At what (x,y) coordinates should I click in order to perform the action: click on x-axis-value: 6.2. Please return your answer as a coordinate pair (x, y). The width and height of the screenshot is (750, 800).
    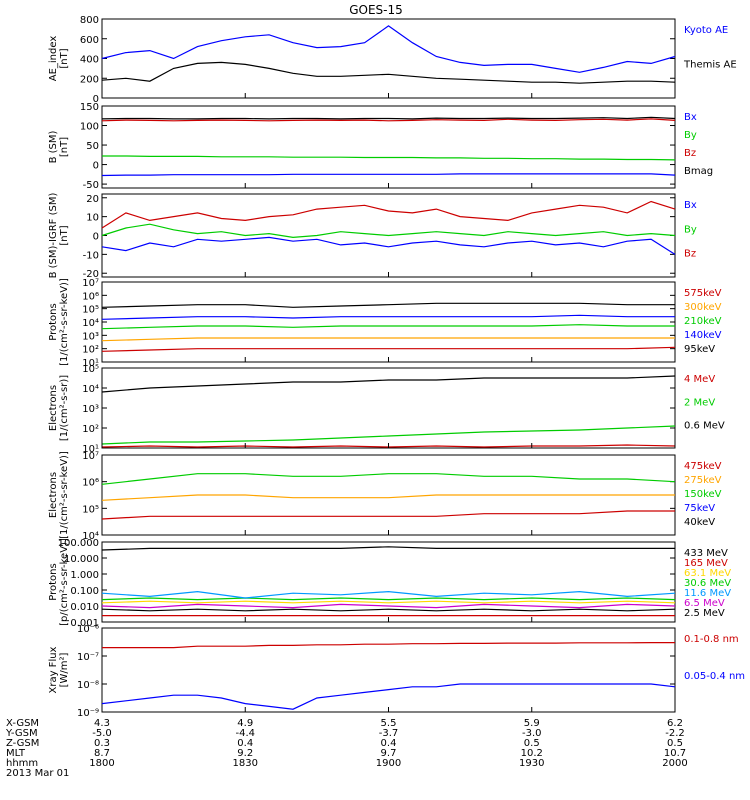
    Looking at the image, I should click on (675, 723).